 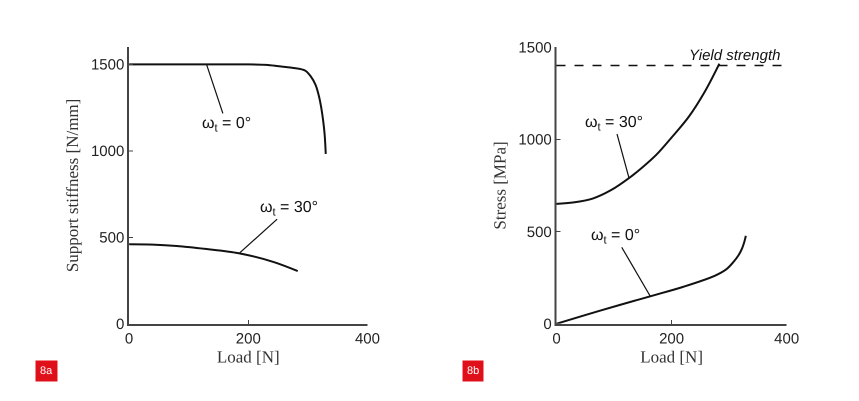 What do you see at coordinates (228, 109) in the screenshot?
I see `line-series` at bounding box center [228, 109].